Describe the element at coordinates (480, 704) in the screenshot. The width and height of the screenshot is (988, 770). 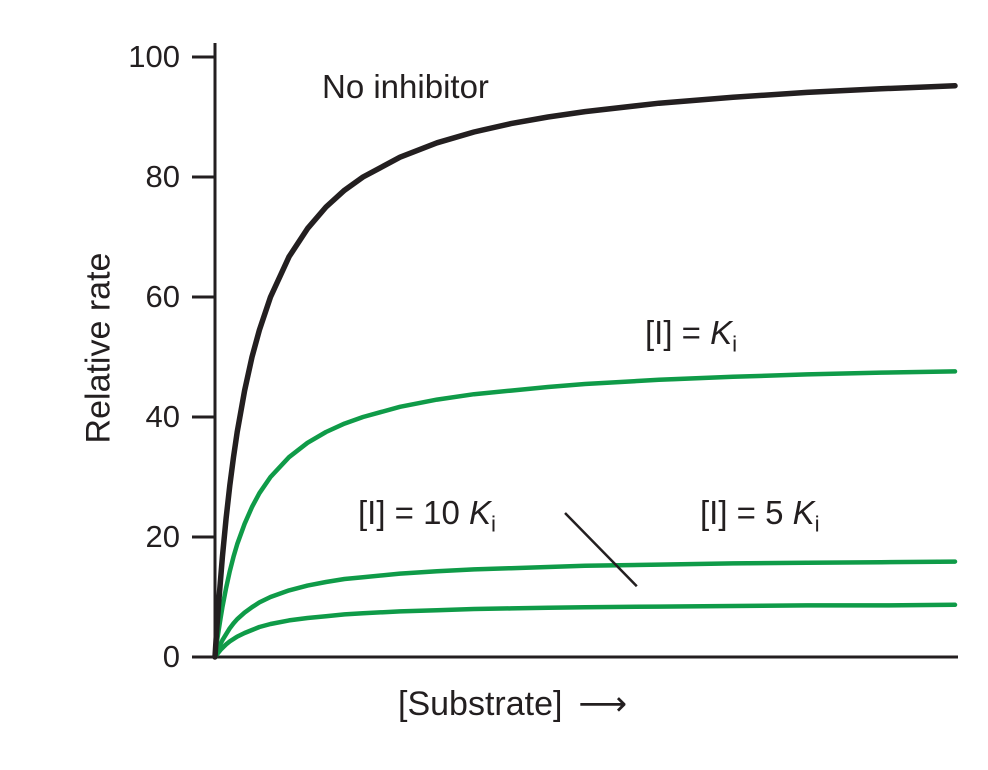
I see `x-axis-title-text: [Substrate]` at that location.